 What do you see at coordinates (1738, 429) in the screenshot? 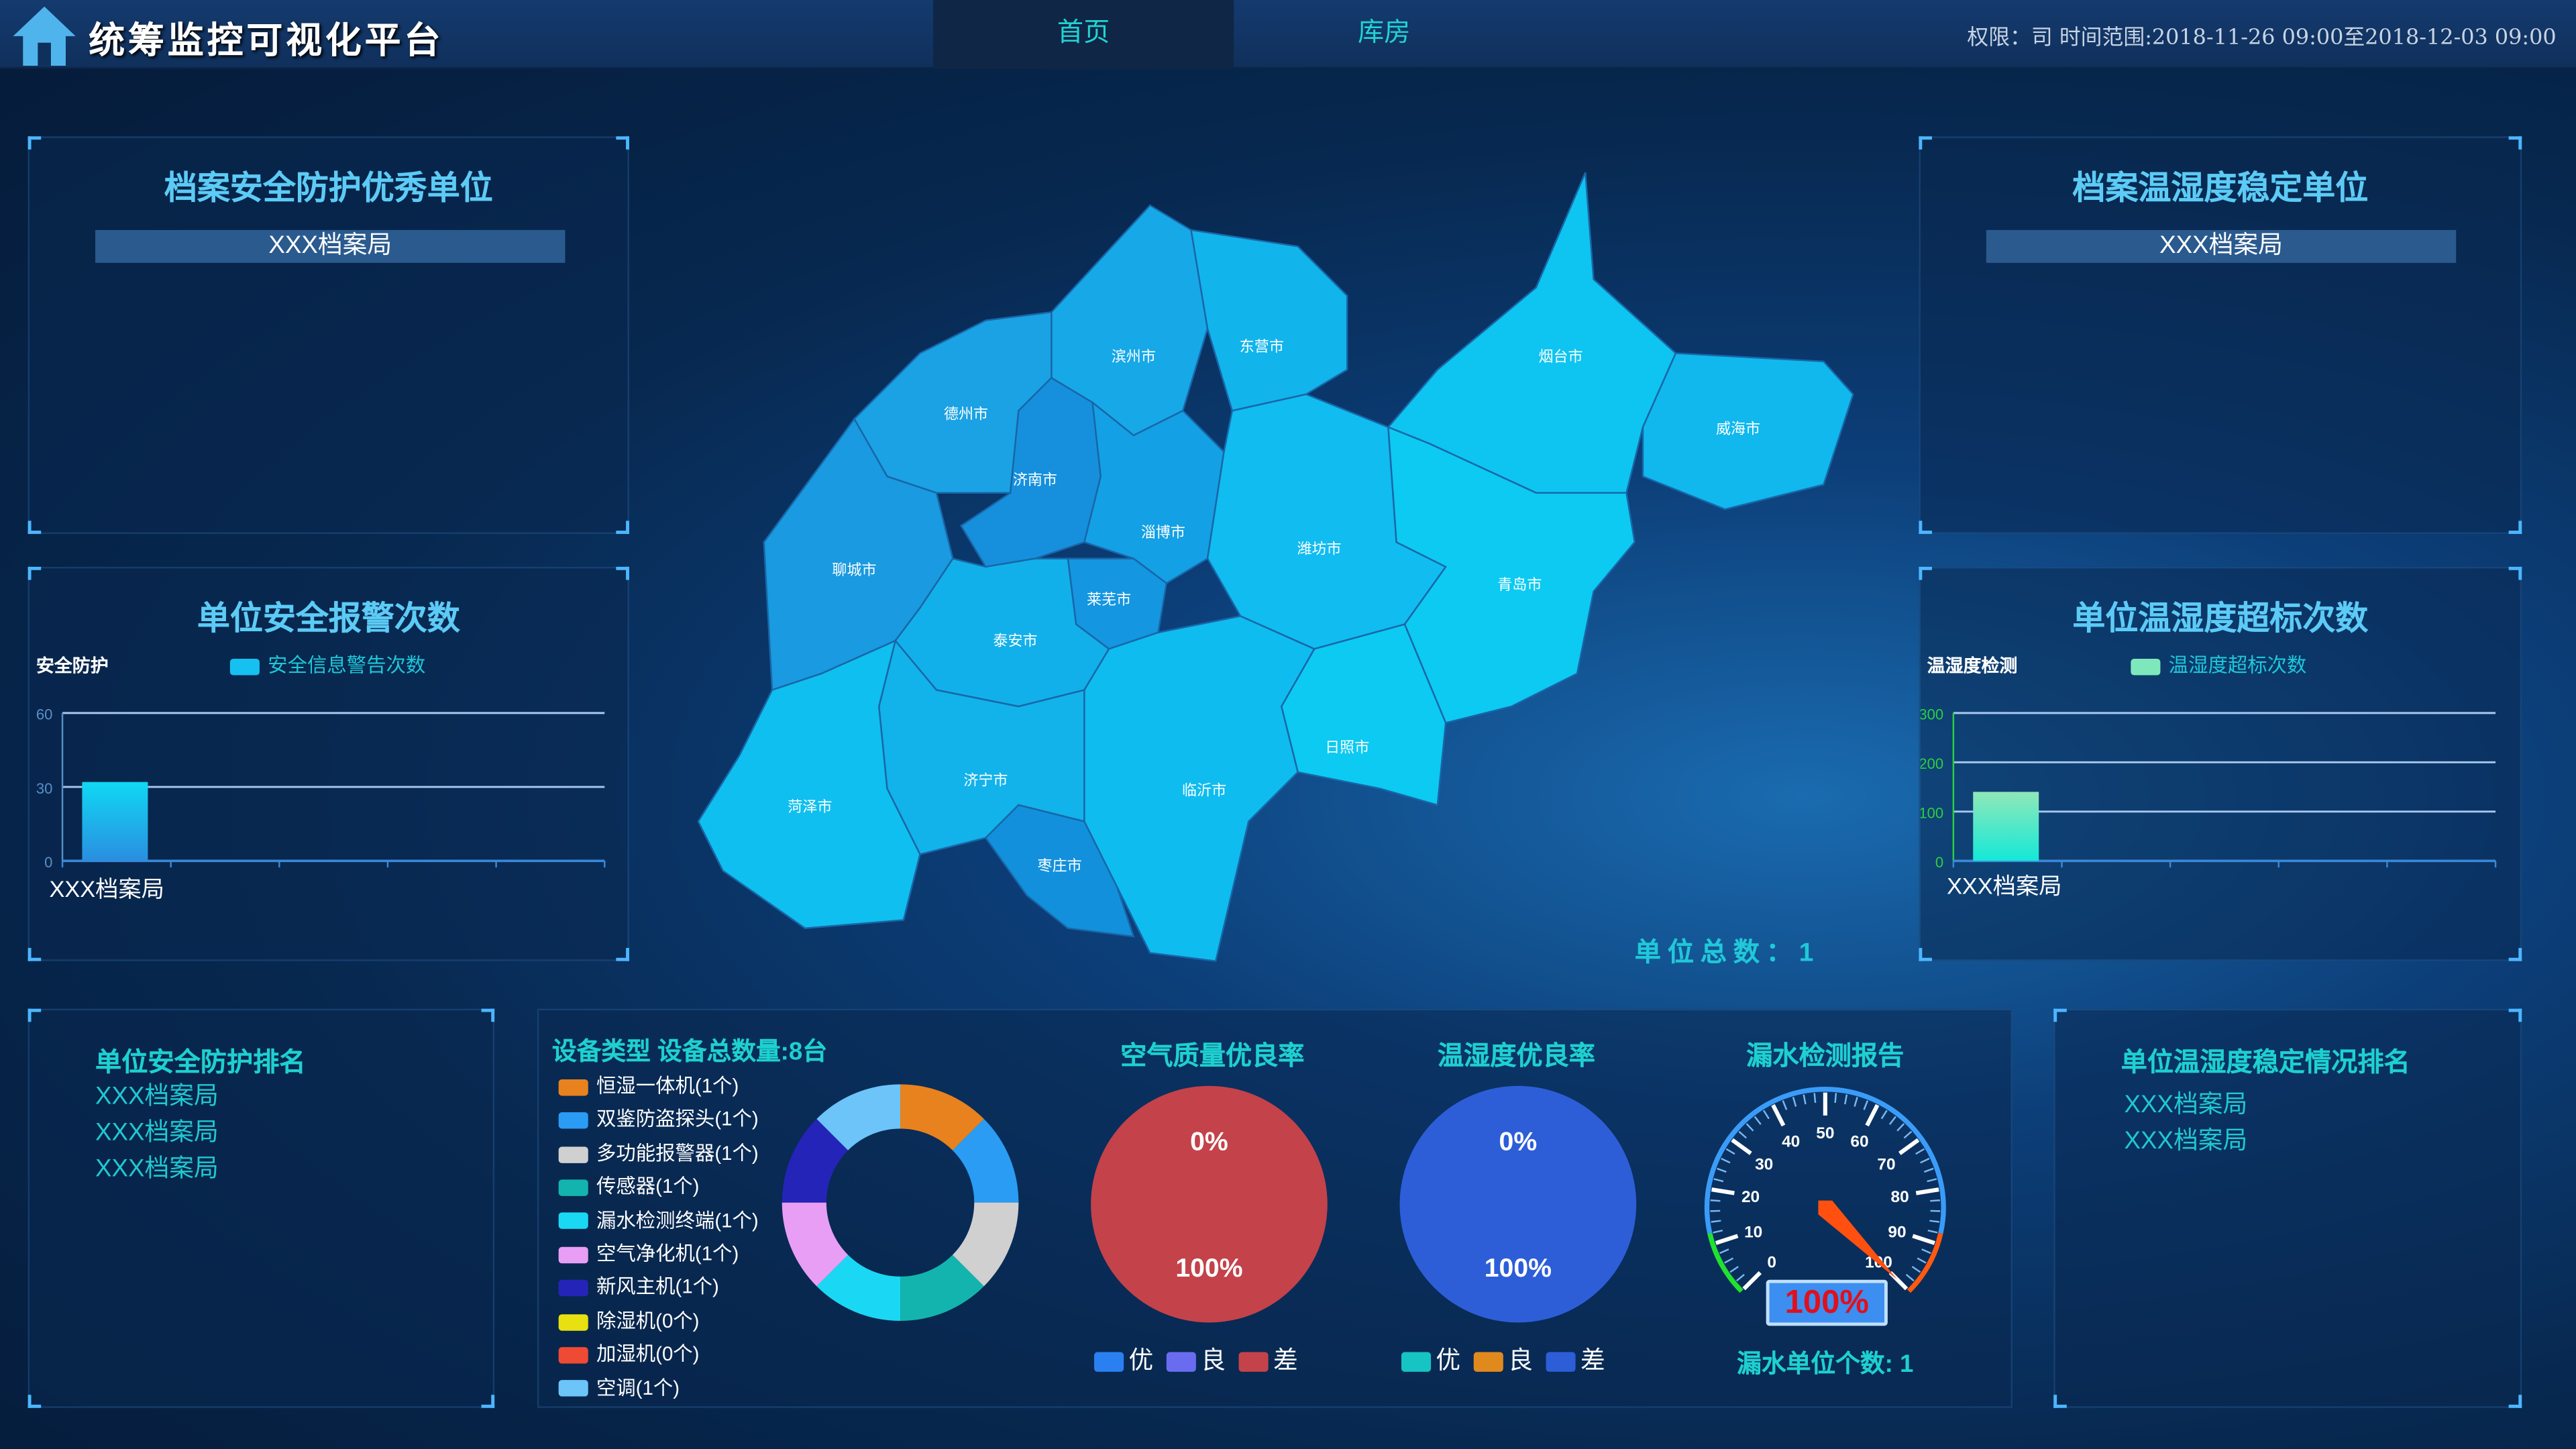
I see `region-label: 威海市` at bounding box center [1738, 429].